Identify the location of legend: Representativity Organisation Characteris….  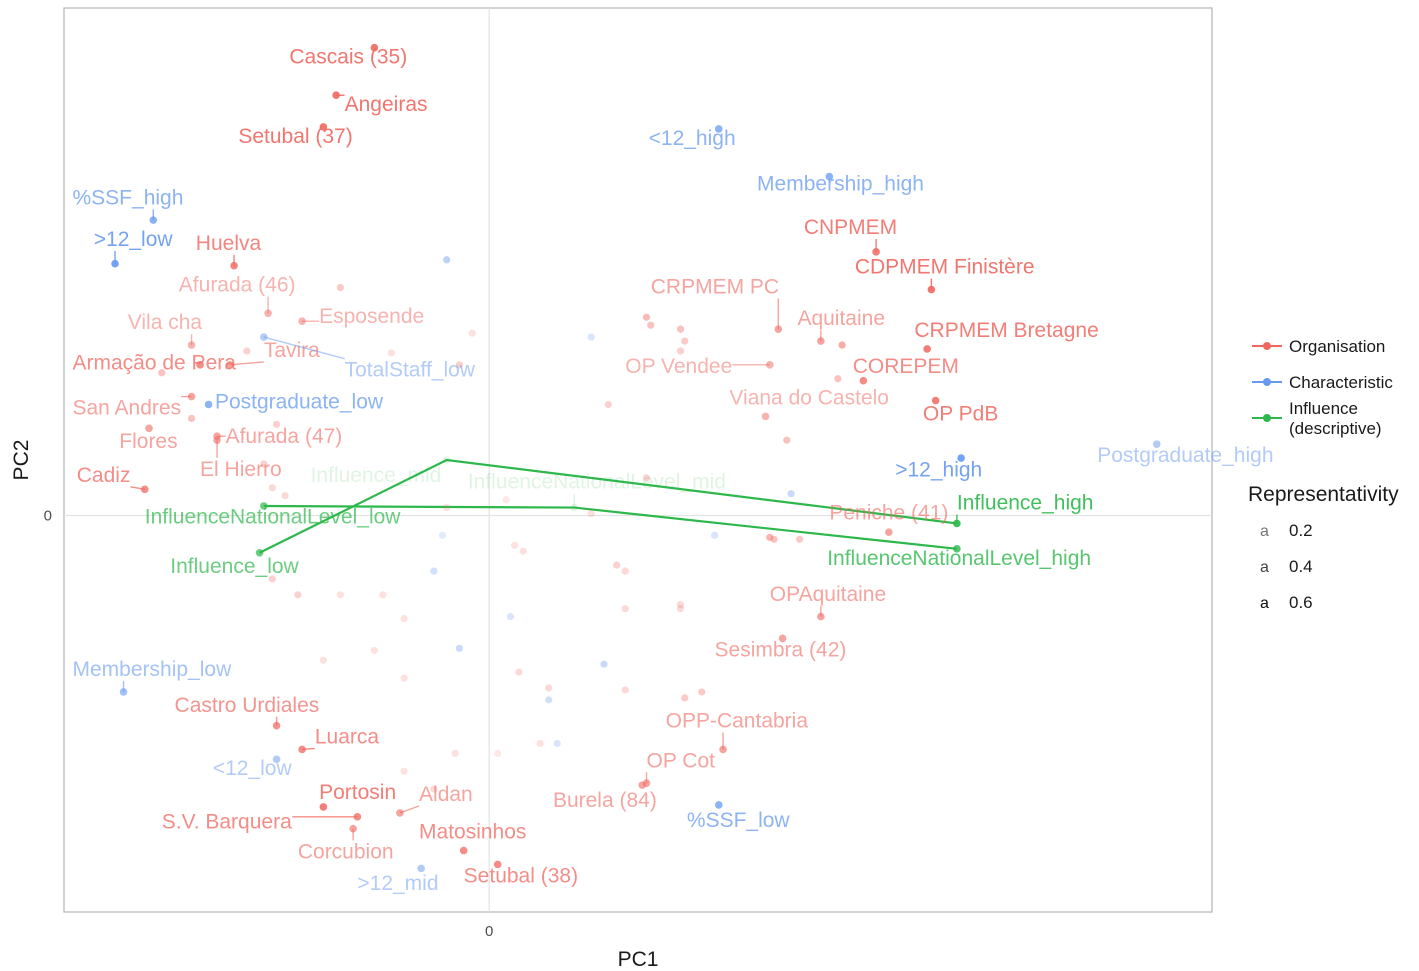
(1323, 474).